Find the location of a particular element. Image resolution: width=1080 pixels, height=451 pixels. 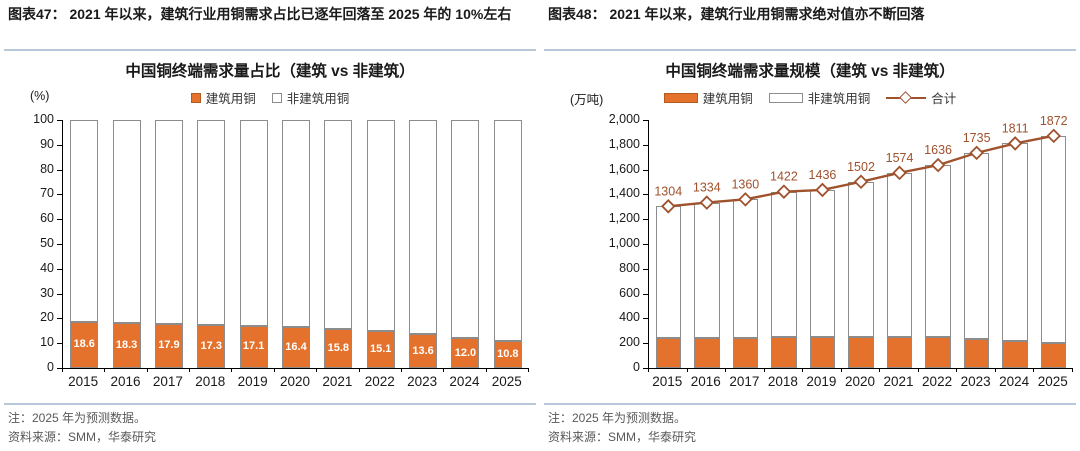

x-axis-label: 2018 is located at coordinates (210, 381).